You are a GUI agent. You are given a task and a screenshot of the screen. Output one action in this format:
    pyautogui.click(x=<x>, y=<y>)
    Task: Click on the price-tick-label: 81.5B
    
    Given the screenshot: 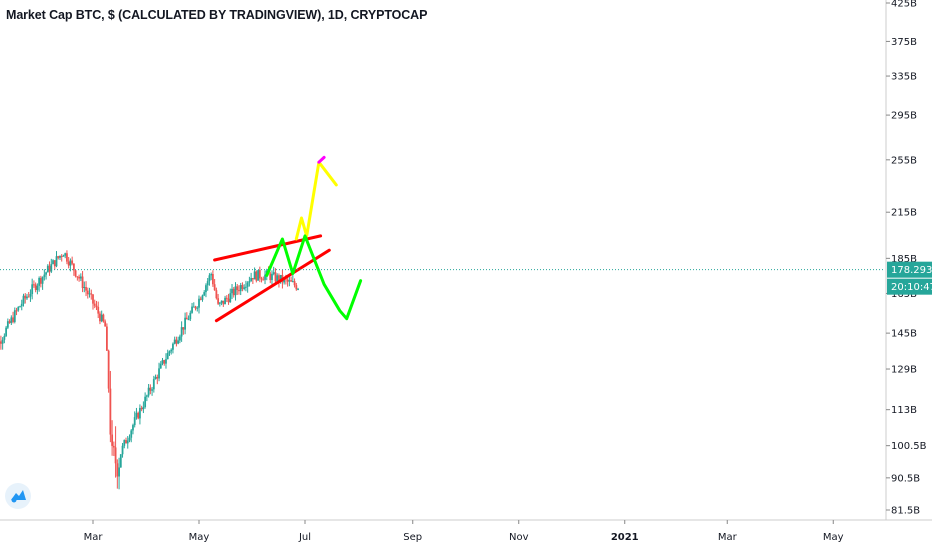 What is the action you would take?
    pyautogui.click(x=905, y=511)
    